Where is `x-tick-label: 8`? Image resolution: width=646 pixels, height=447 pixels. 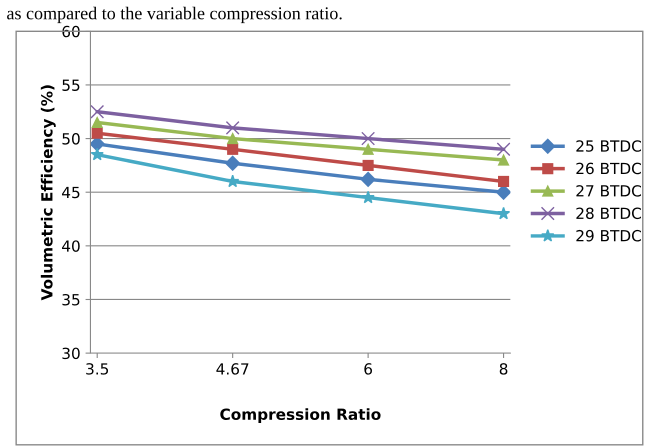 x-tick-label: 8 is located at coordinates (504, 369).